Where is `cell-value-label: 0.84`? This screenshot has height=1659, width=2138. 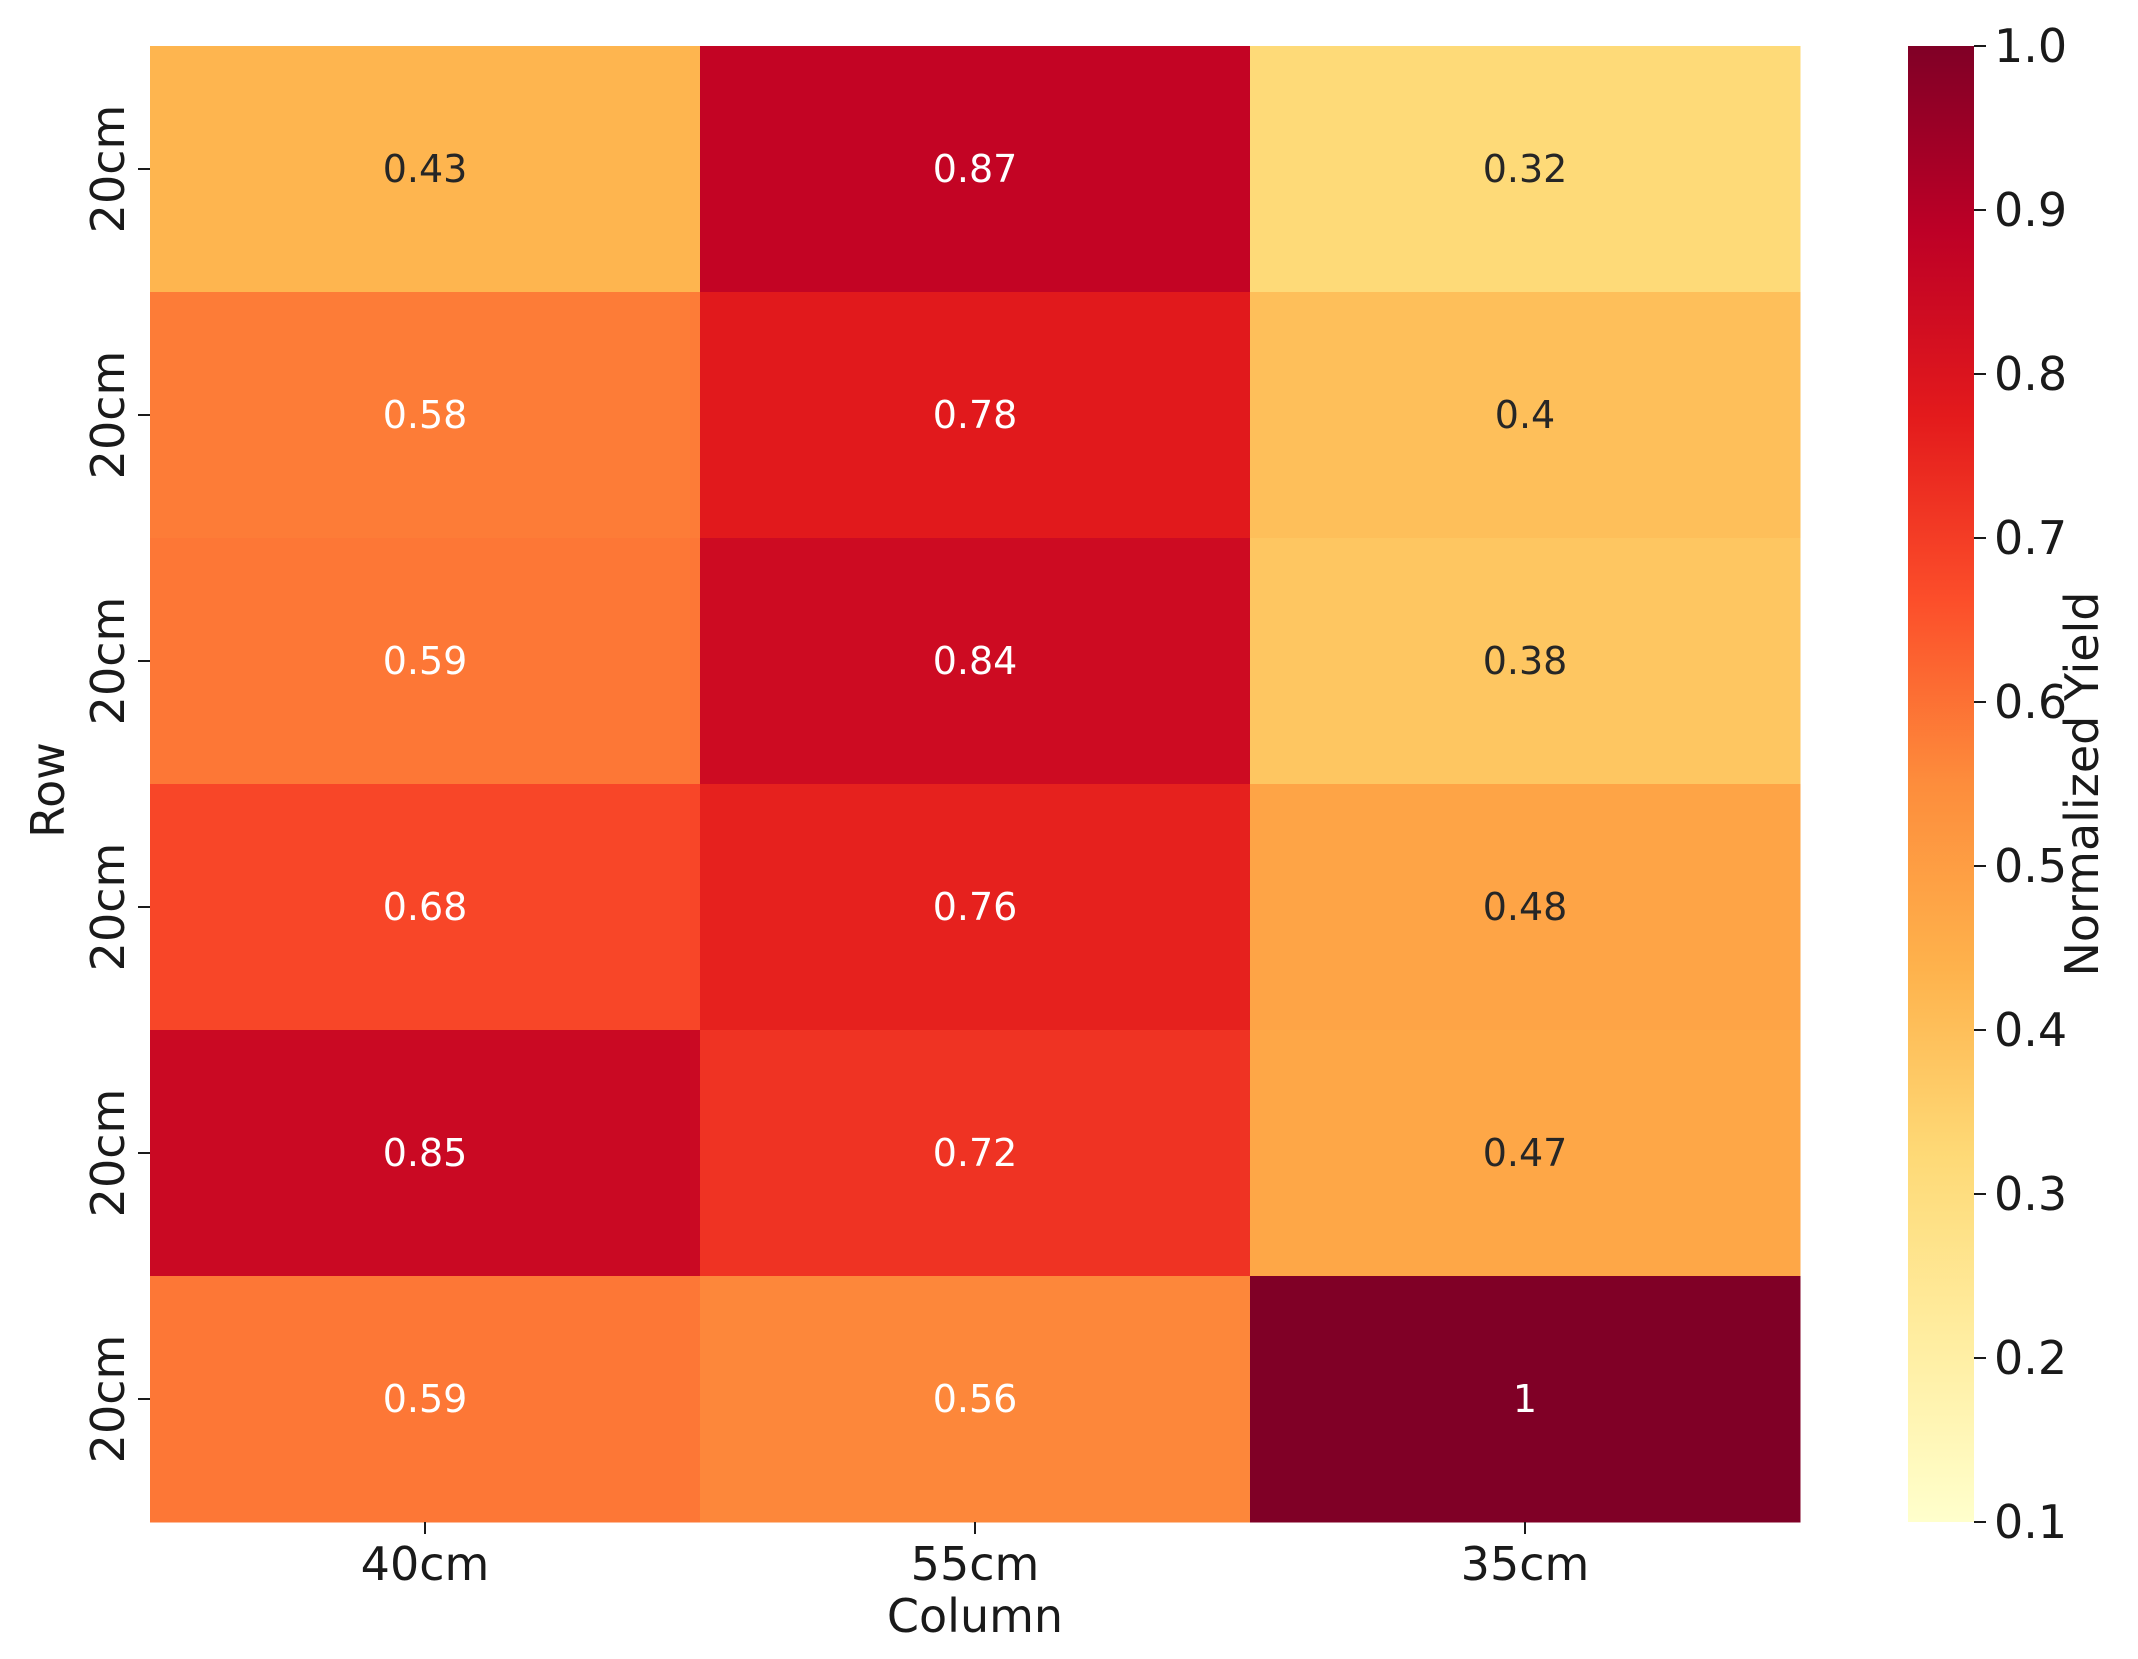 cell-value-label: 0.84 is located at coordinates (975, 661).